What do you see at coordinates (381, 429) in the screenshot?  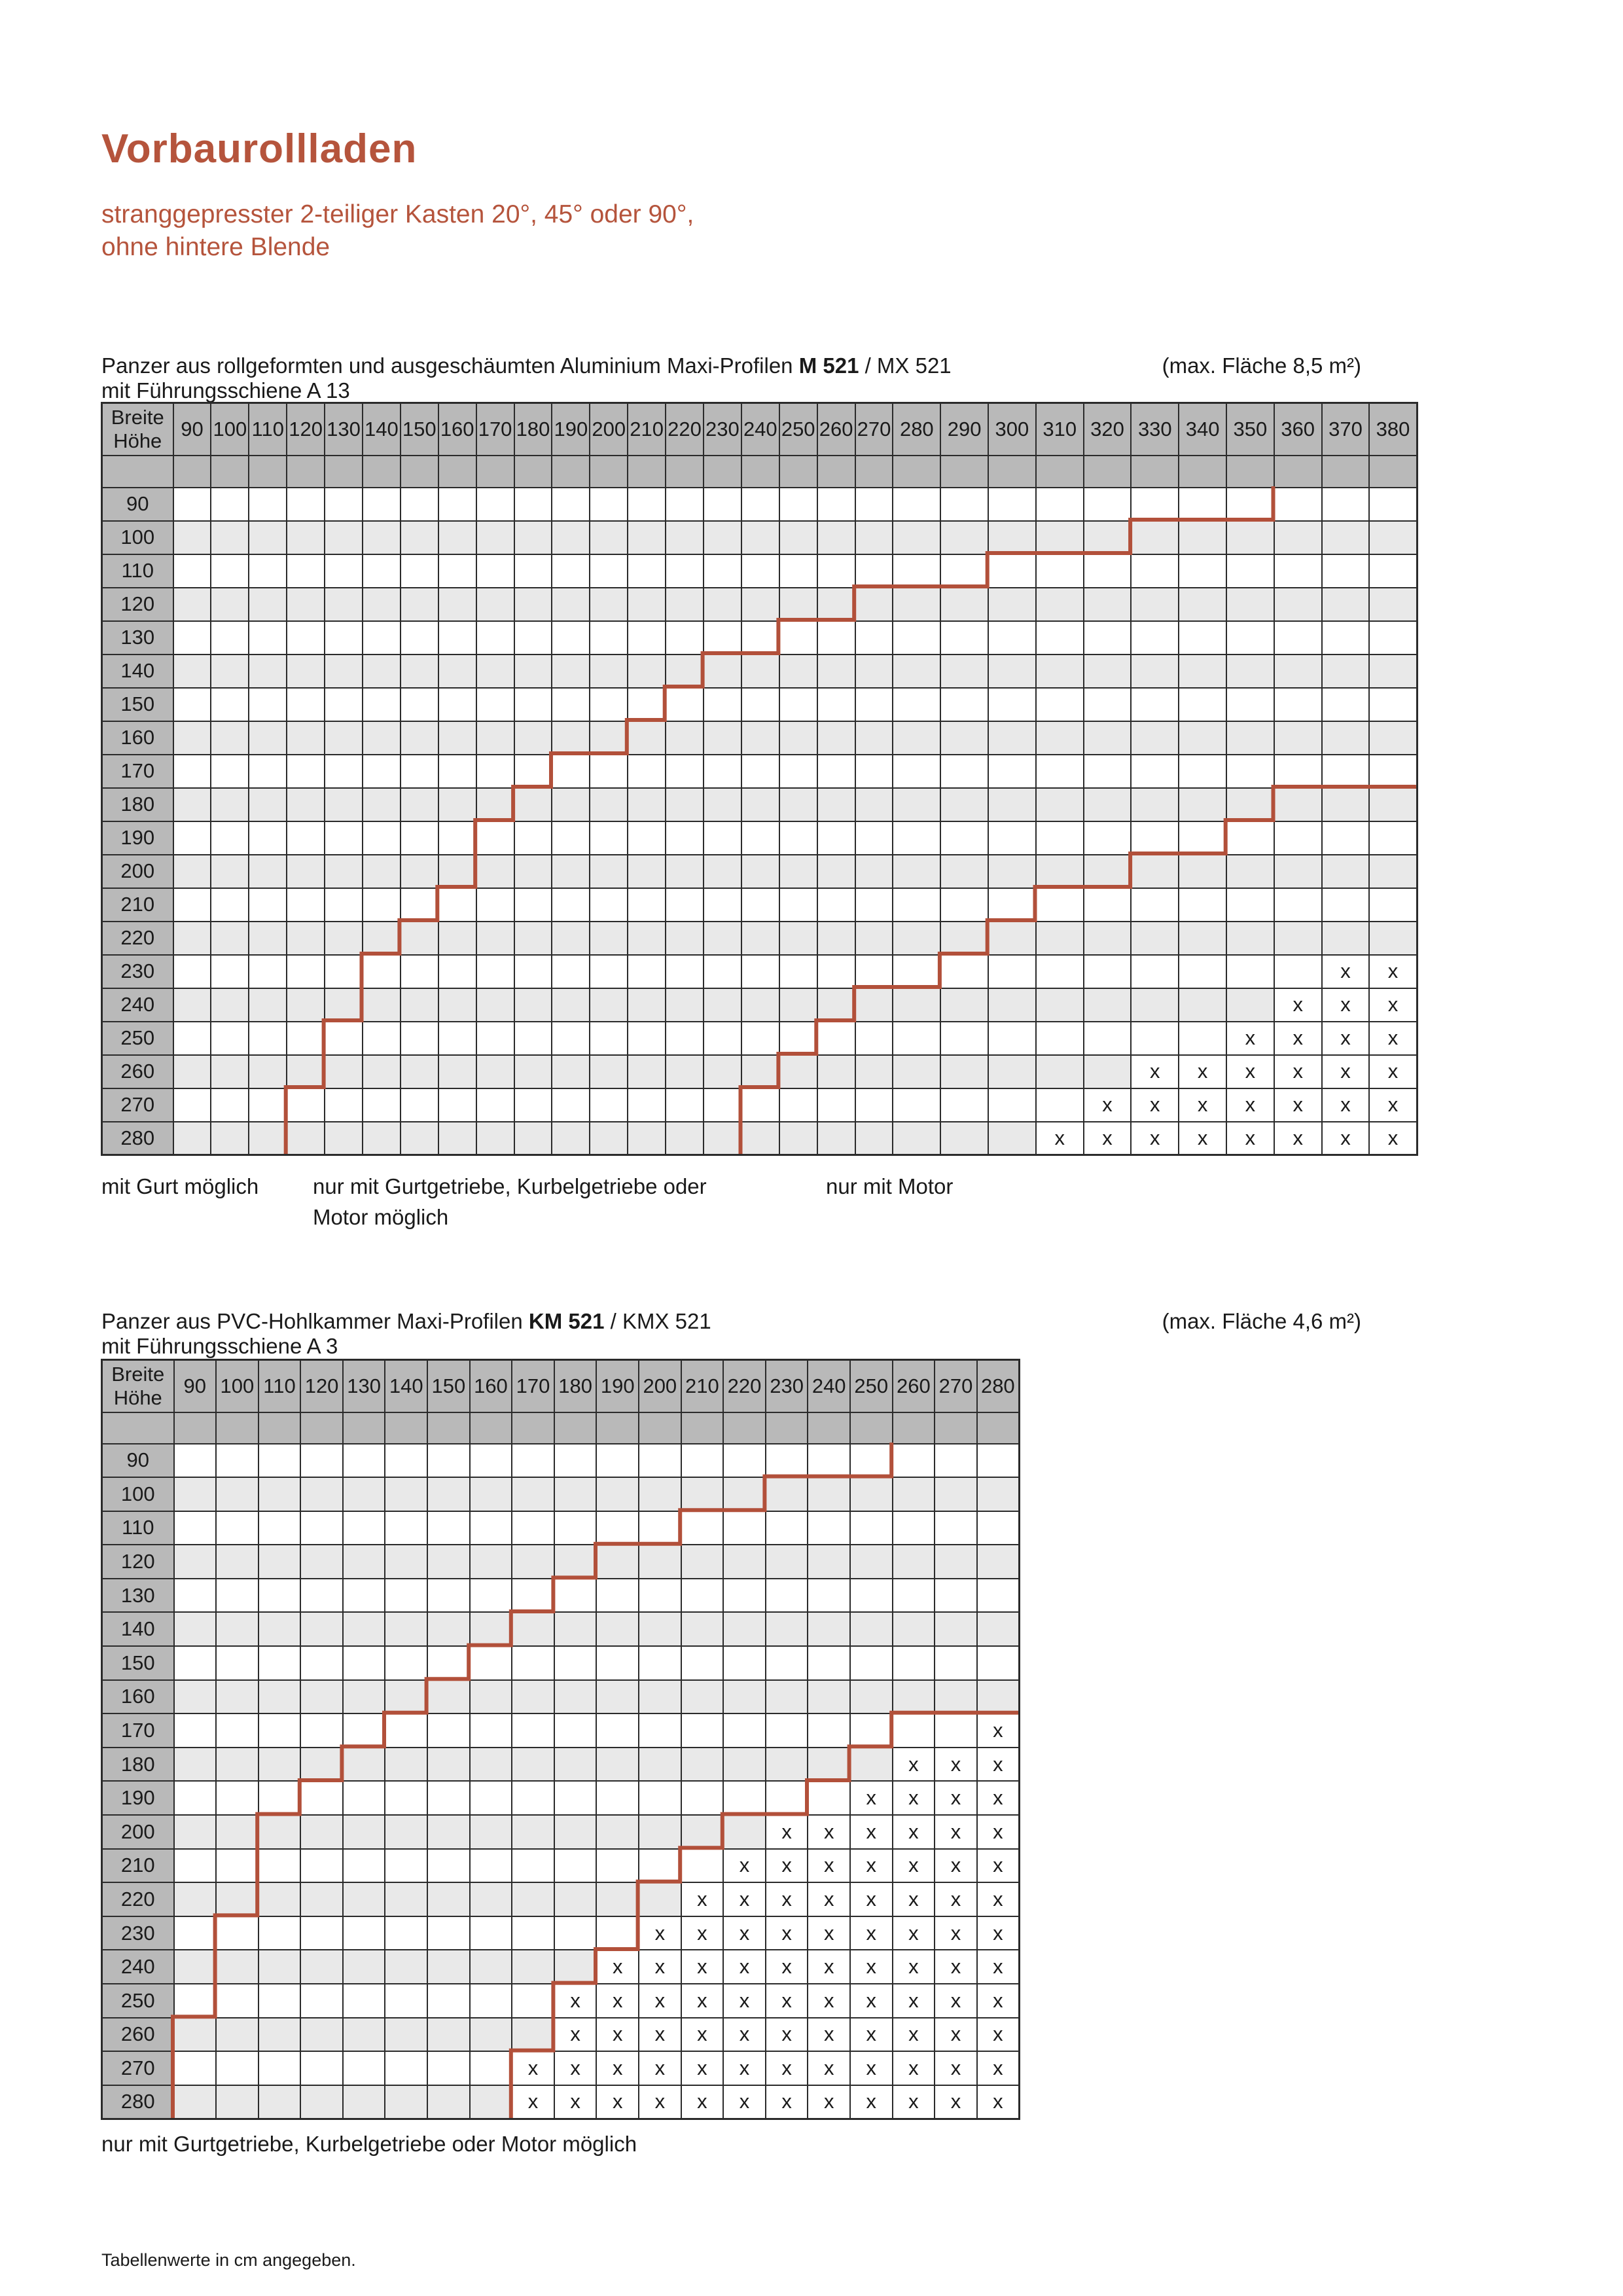 I see `width-col-header: 140` at bounding box center [381, 429].